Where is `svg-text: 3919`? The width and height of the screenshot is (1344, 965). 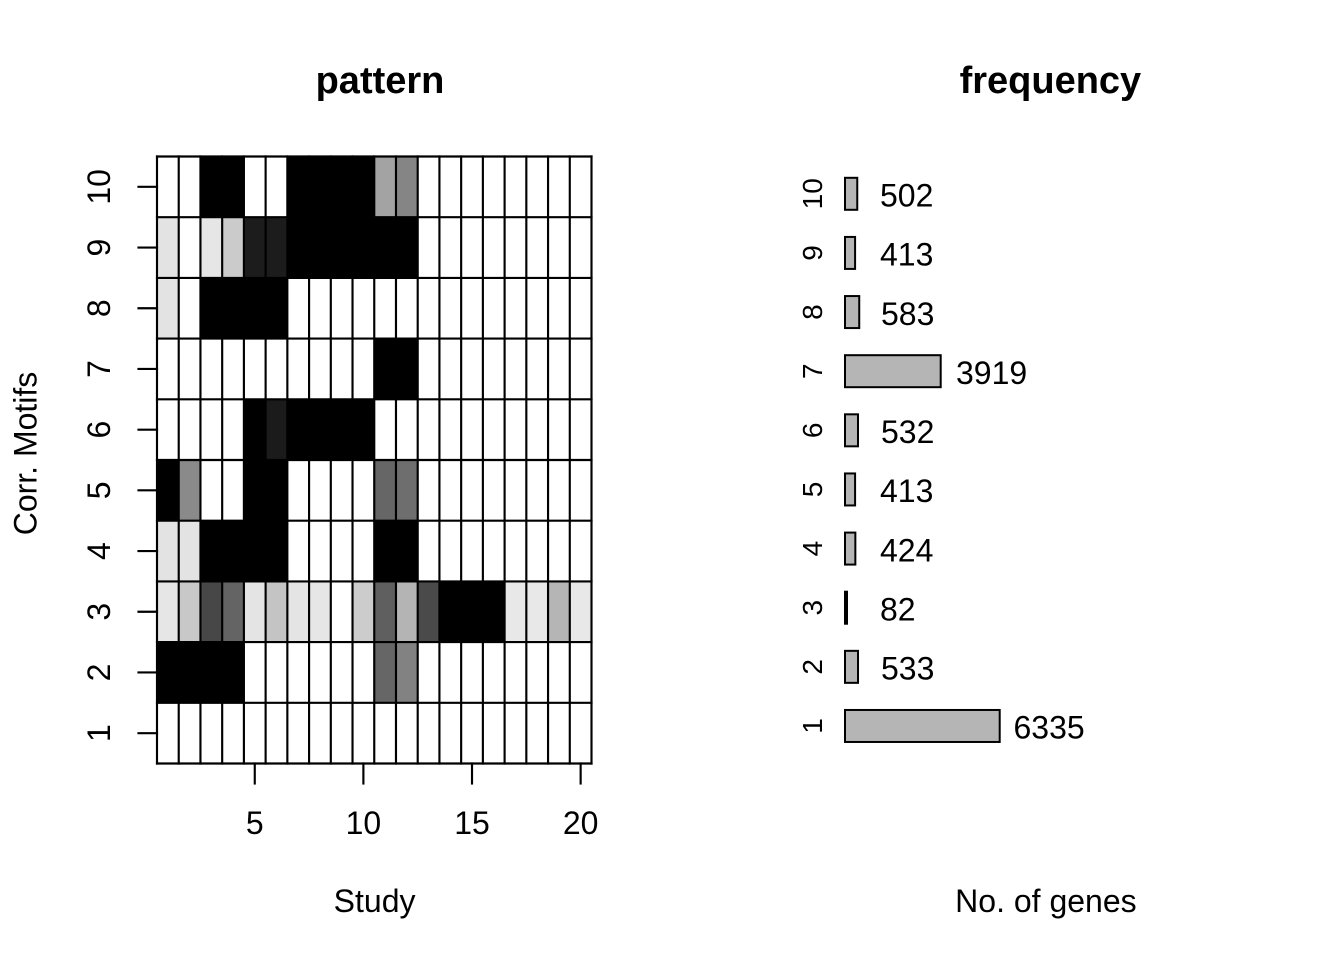
svg-text: 3919 is located at coordinates (991, 373).